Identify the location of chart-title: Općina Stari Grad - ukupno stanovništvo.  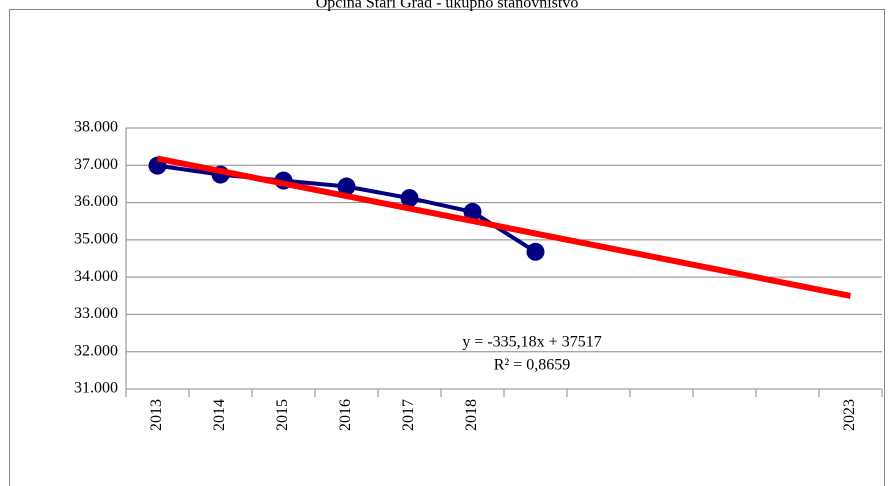
(447, 6).